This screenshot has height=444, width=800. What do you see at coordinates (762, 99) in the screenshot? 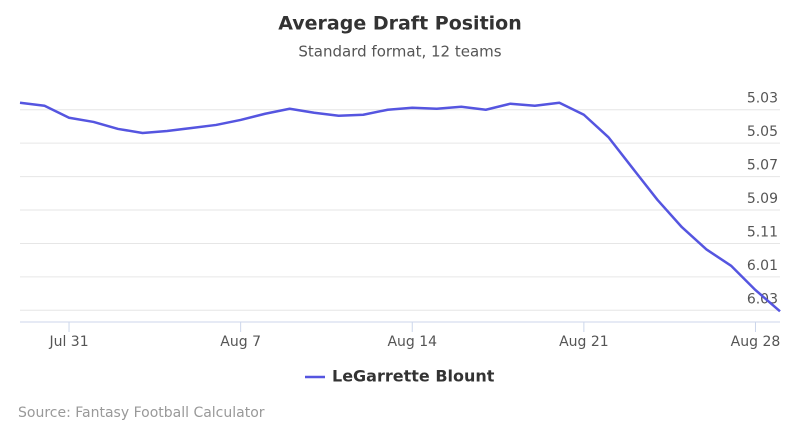
I see `y-tick-label: 5.03` at bounding box center [762, 99].